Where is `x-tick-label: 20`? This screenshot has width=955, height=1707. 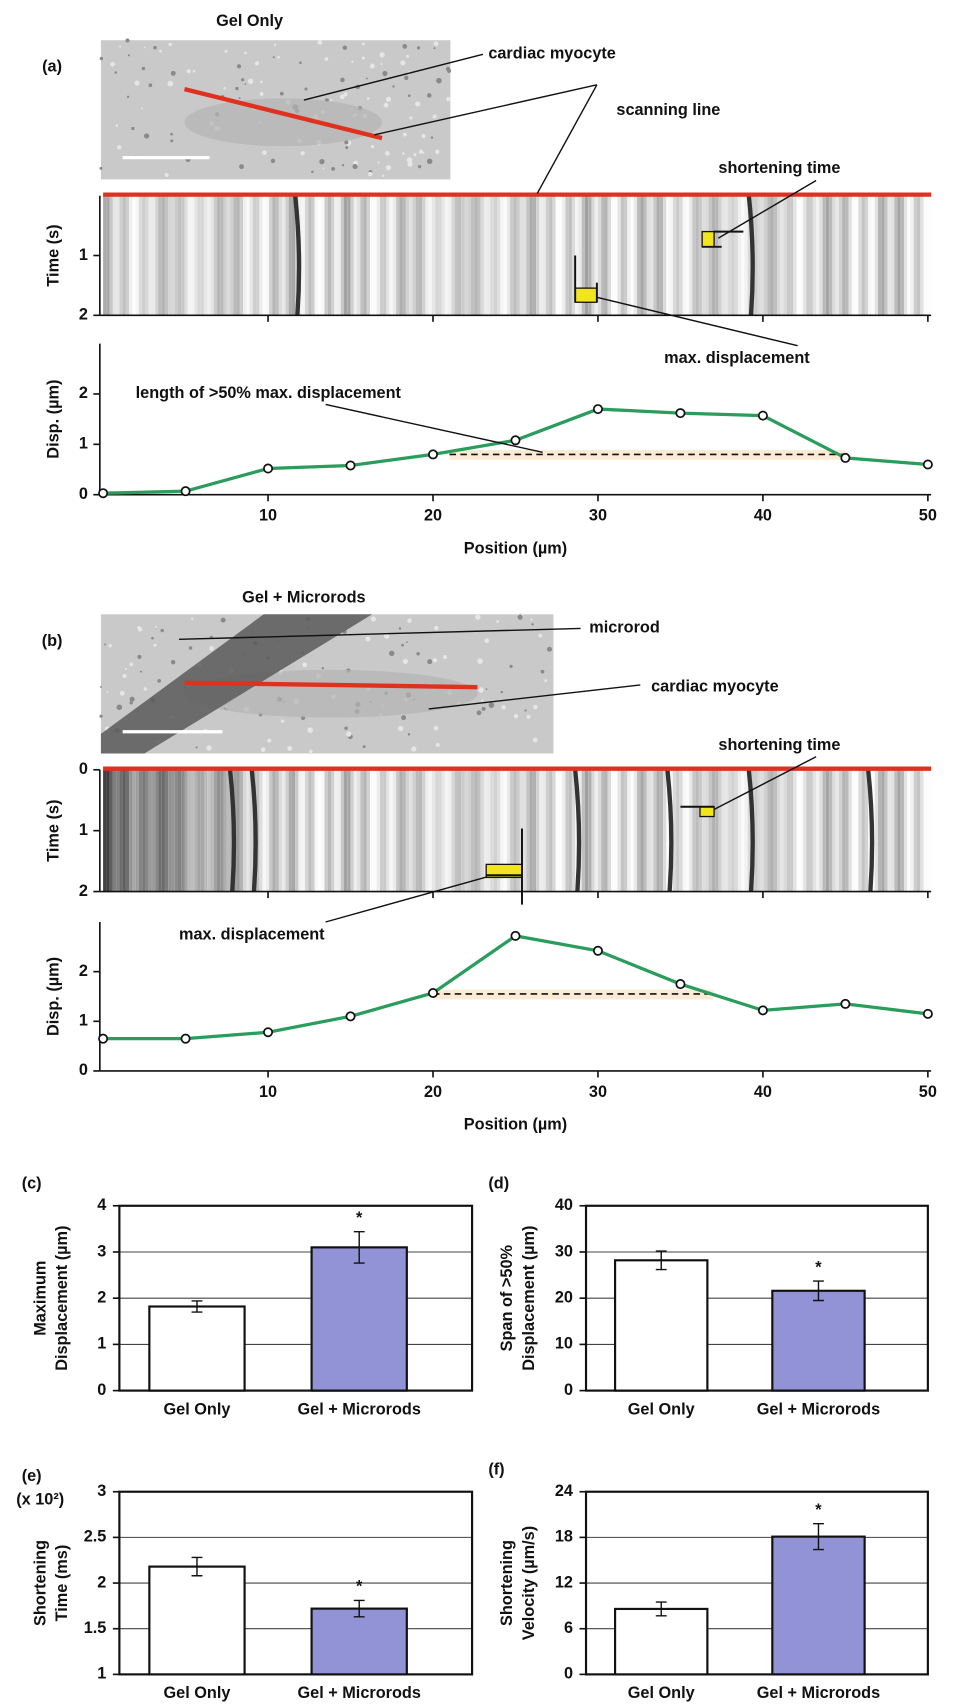 x-tick-label: 20 is located at coordinates (433, 516).